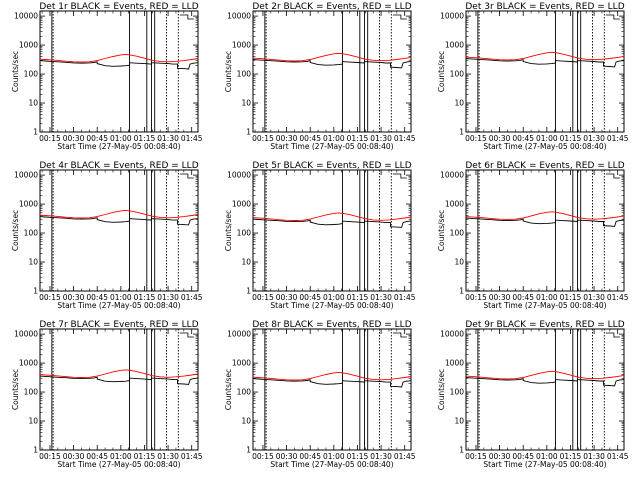 The height and width of the screenshot is (480, 640). Describe the element at coordinates (544, 166) in the screenshot. I see `panel-title: Det 6r BLACK = Events, RED = LLD` at that location.